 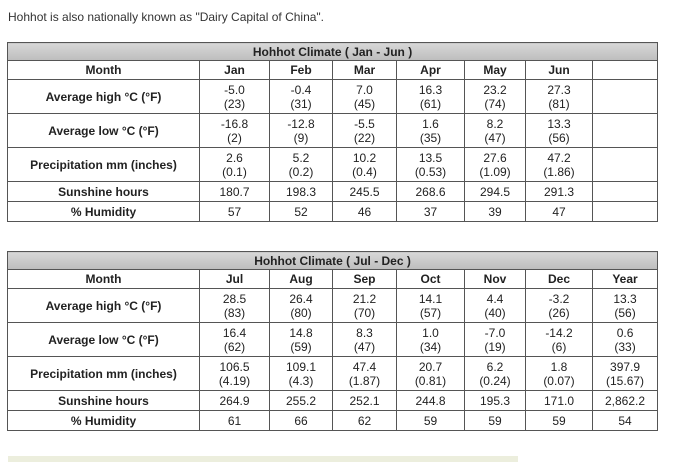 I want to click on cell-value: 195.3, so click(x=495, y=400).